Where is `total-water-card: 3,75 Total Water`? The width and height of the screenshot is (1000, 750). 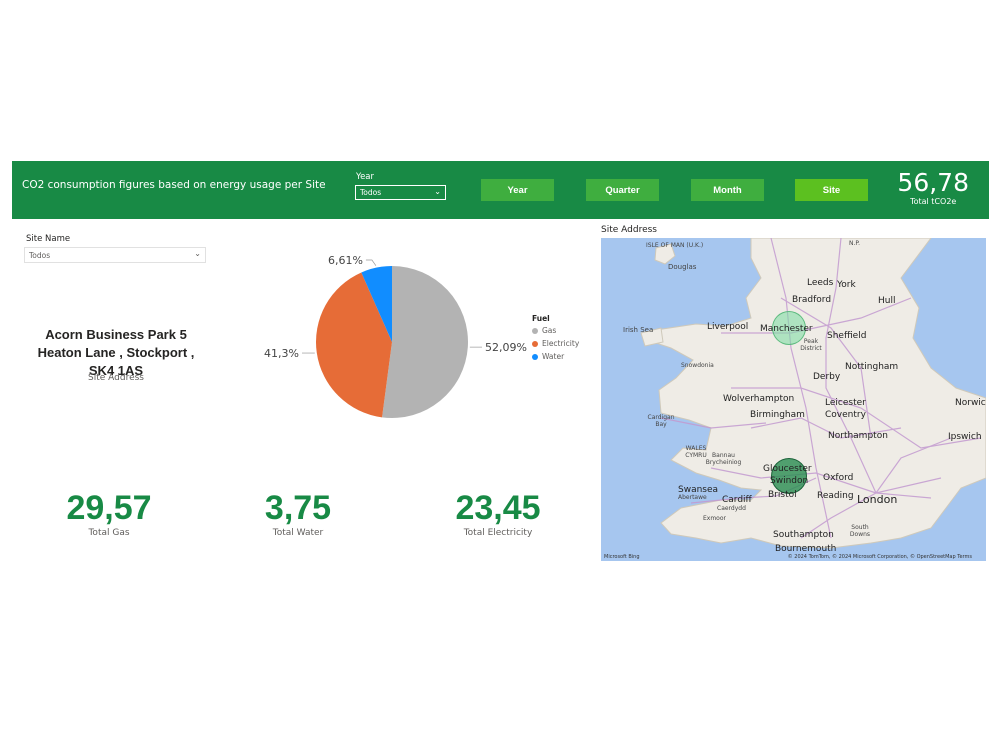 total-water-card: 3,75 Total Water is located at coordinates (298, 513).